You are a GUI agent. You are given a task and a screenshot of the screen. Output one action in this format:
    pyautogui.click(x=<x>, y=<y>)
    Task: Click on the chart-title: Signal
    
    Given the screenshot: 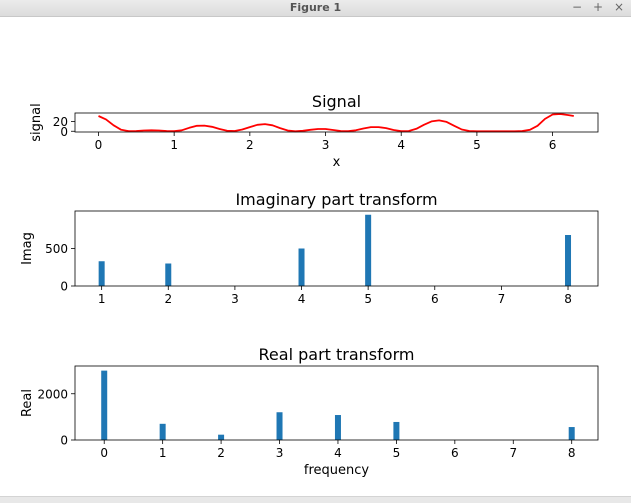 What is the action you would take?
    pyautogui.click(x=336, y=101)
    